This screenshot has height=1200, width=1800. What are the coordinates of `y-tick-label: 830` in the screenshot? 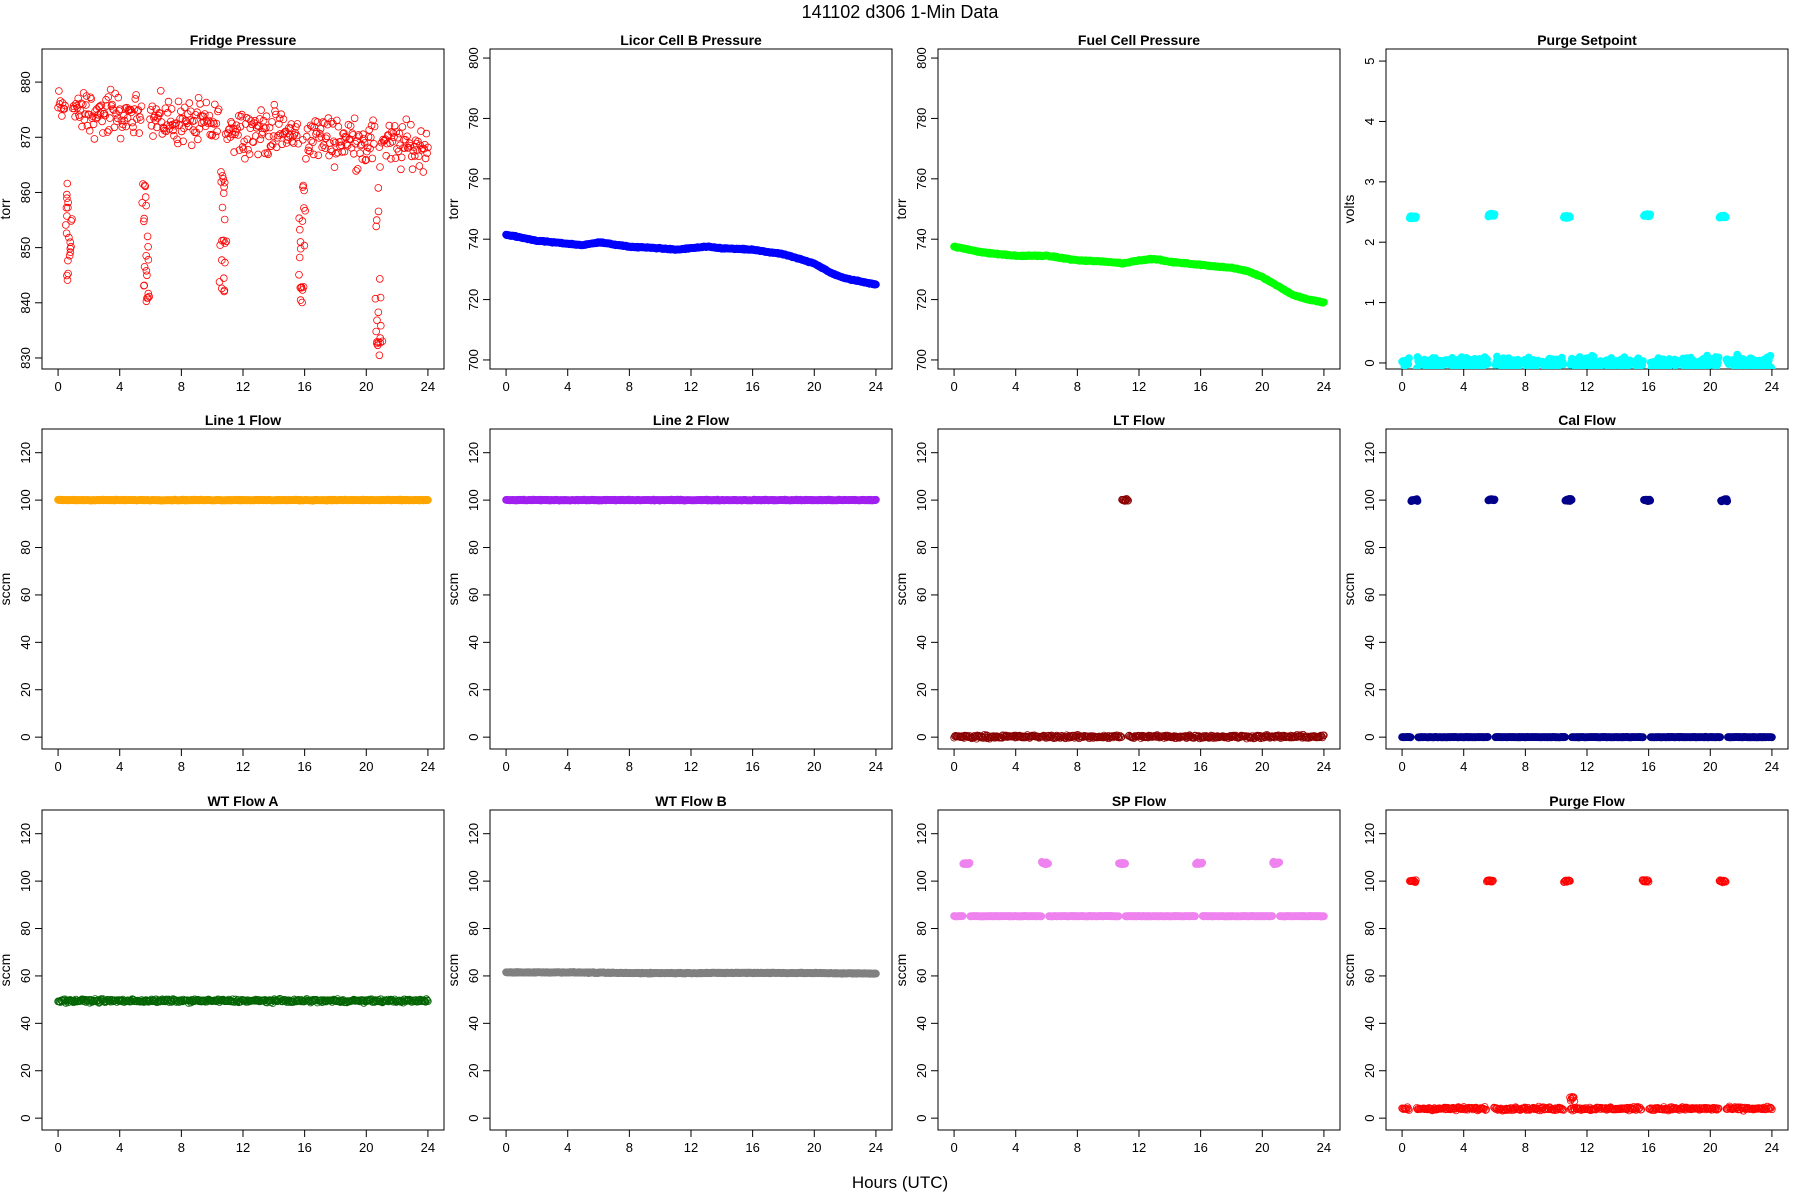 It's located at (25, 358).